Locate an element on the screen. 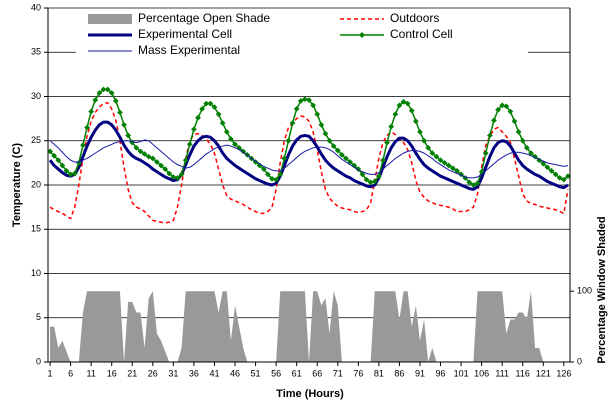 This screenshot has width=614, height=409. x-tick-label: 81 is located at coordinates (379, 373).